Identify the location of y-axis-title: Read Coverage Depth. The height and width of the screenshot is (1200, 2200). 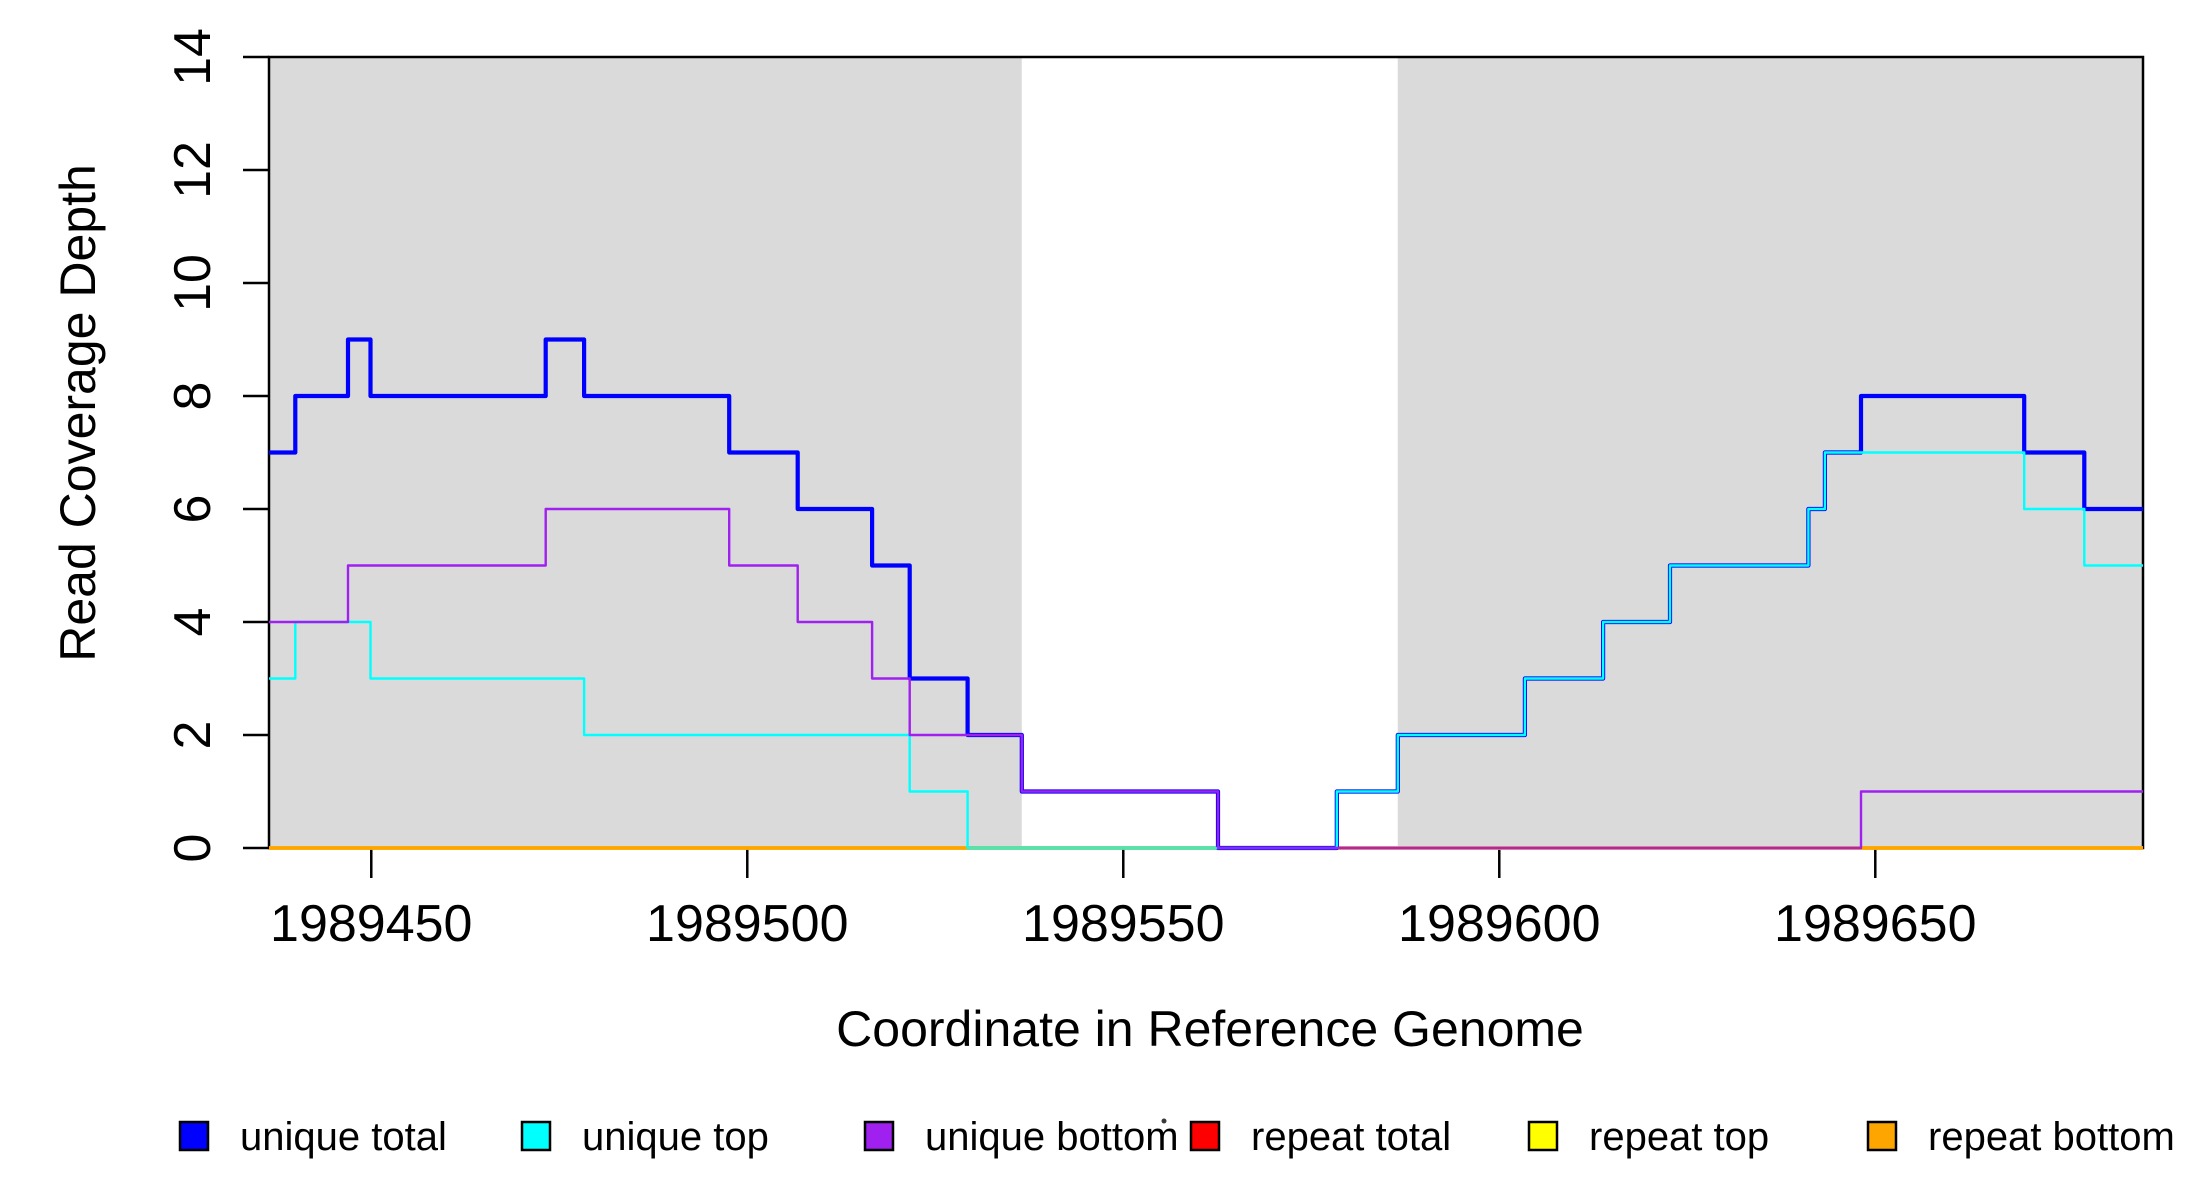
(78, 413).